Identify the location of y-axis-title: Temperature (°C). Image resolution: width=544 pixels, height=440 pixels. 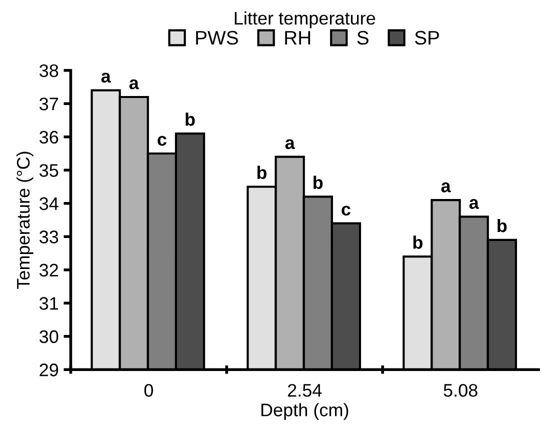
(25, 220).